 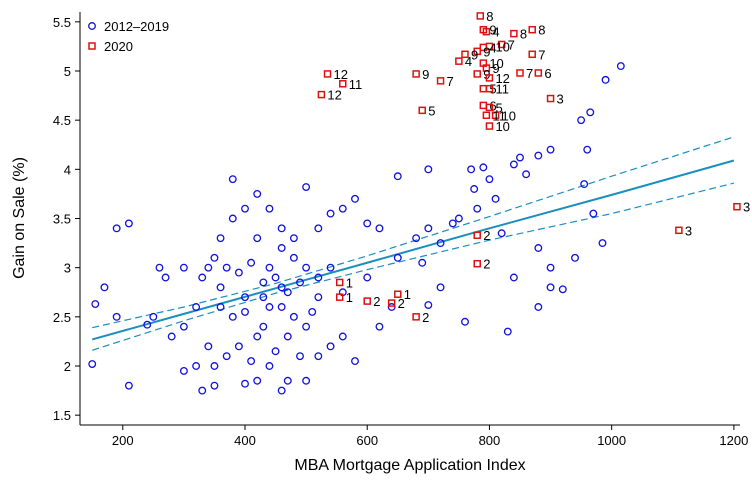 I want to click on legend-marker, so click(x=92, y=26).